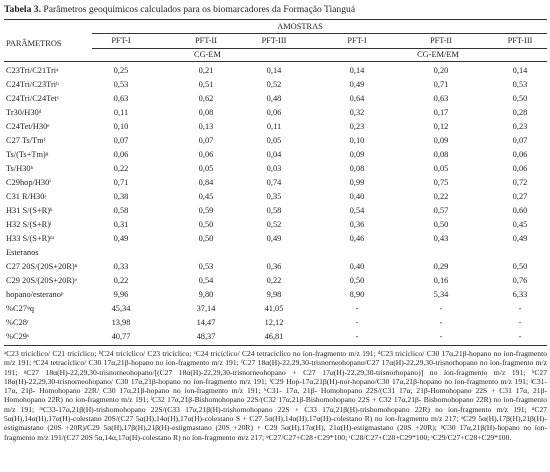  Describe the element at coordinates (121, 98) in the screenshot. I see `row-value: 0,63` at that location.